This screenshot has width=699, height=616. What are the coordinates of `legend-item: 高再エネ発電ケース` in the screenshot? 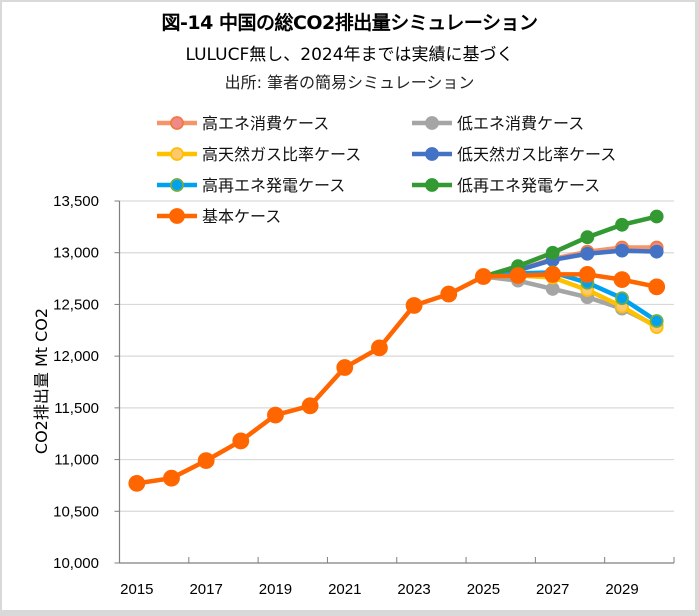 It's located at (251, 185).